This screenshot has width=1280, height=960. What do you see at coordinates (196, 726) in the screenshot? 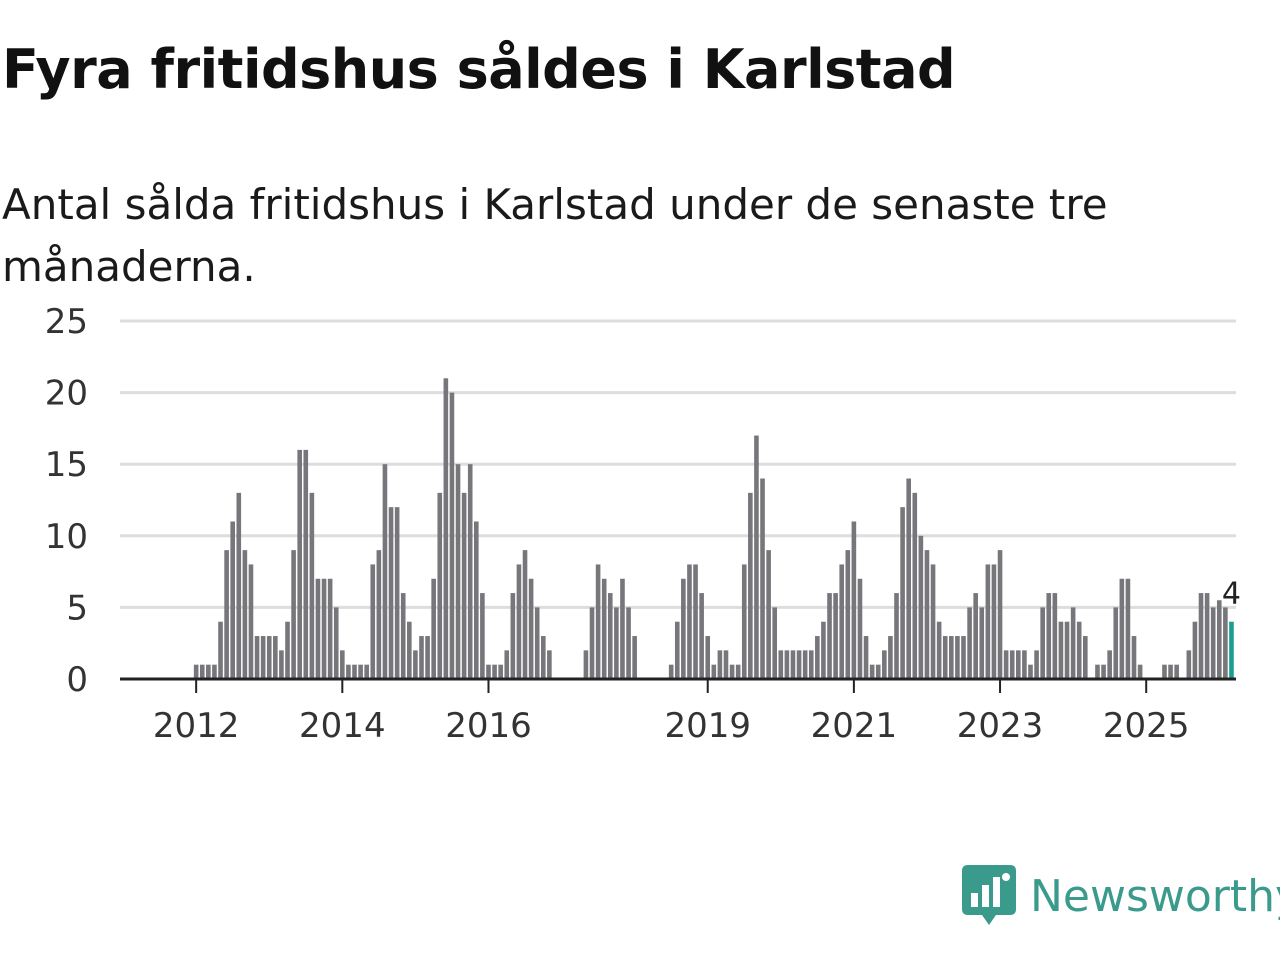
I see `x-tick-label: 2012` at bounding box center [196, 726].